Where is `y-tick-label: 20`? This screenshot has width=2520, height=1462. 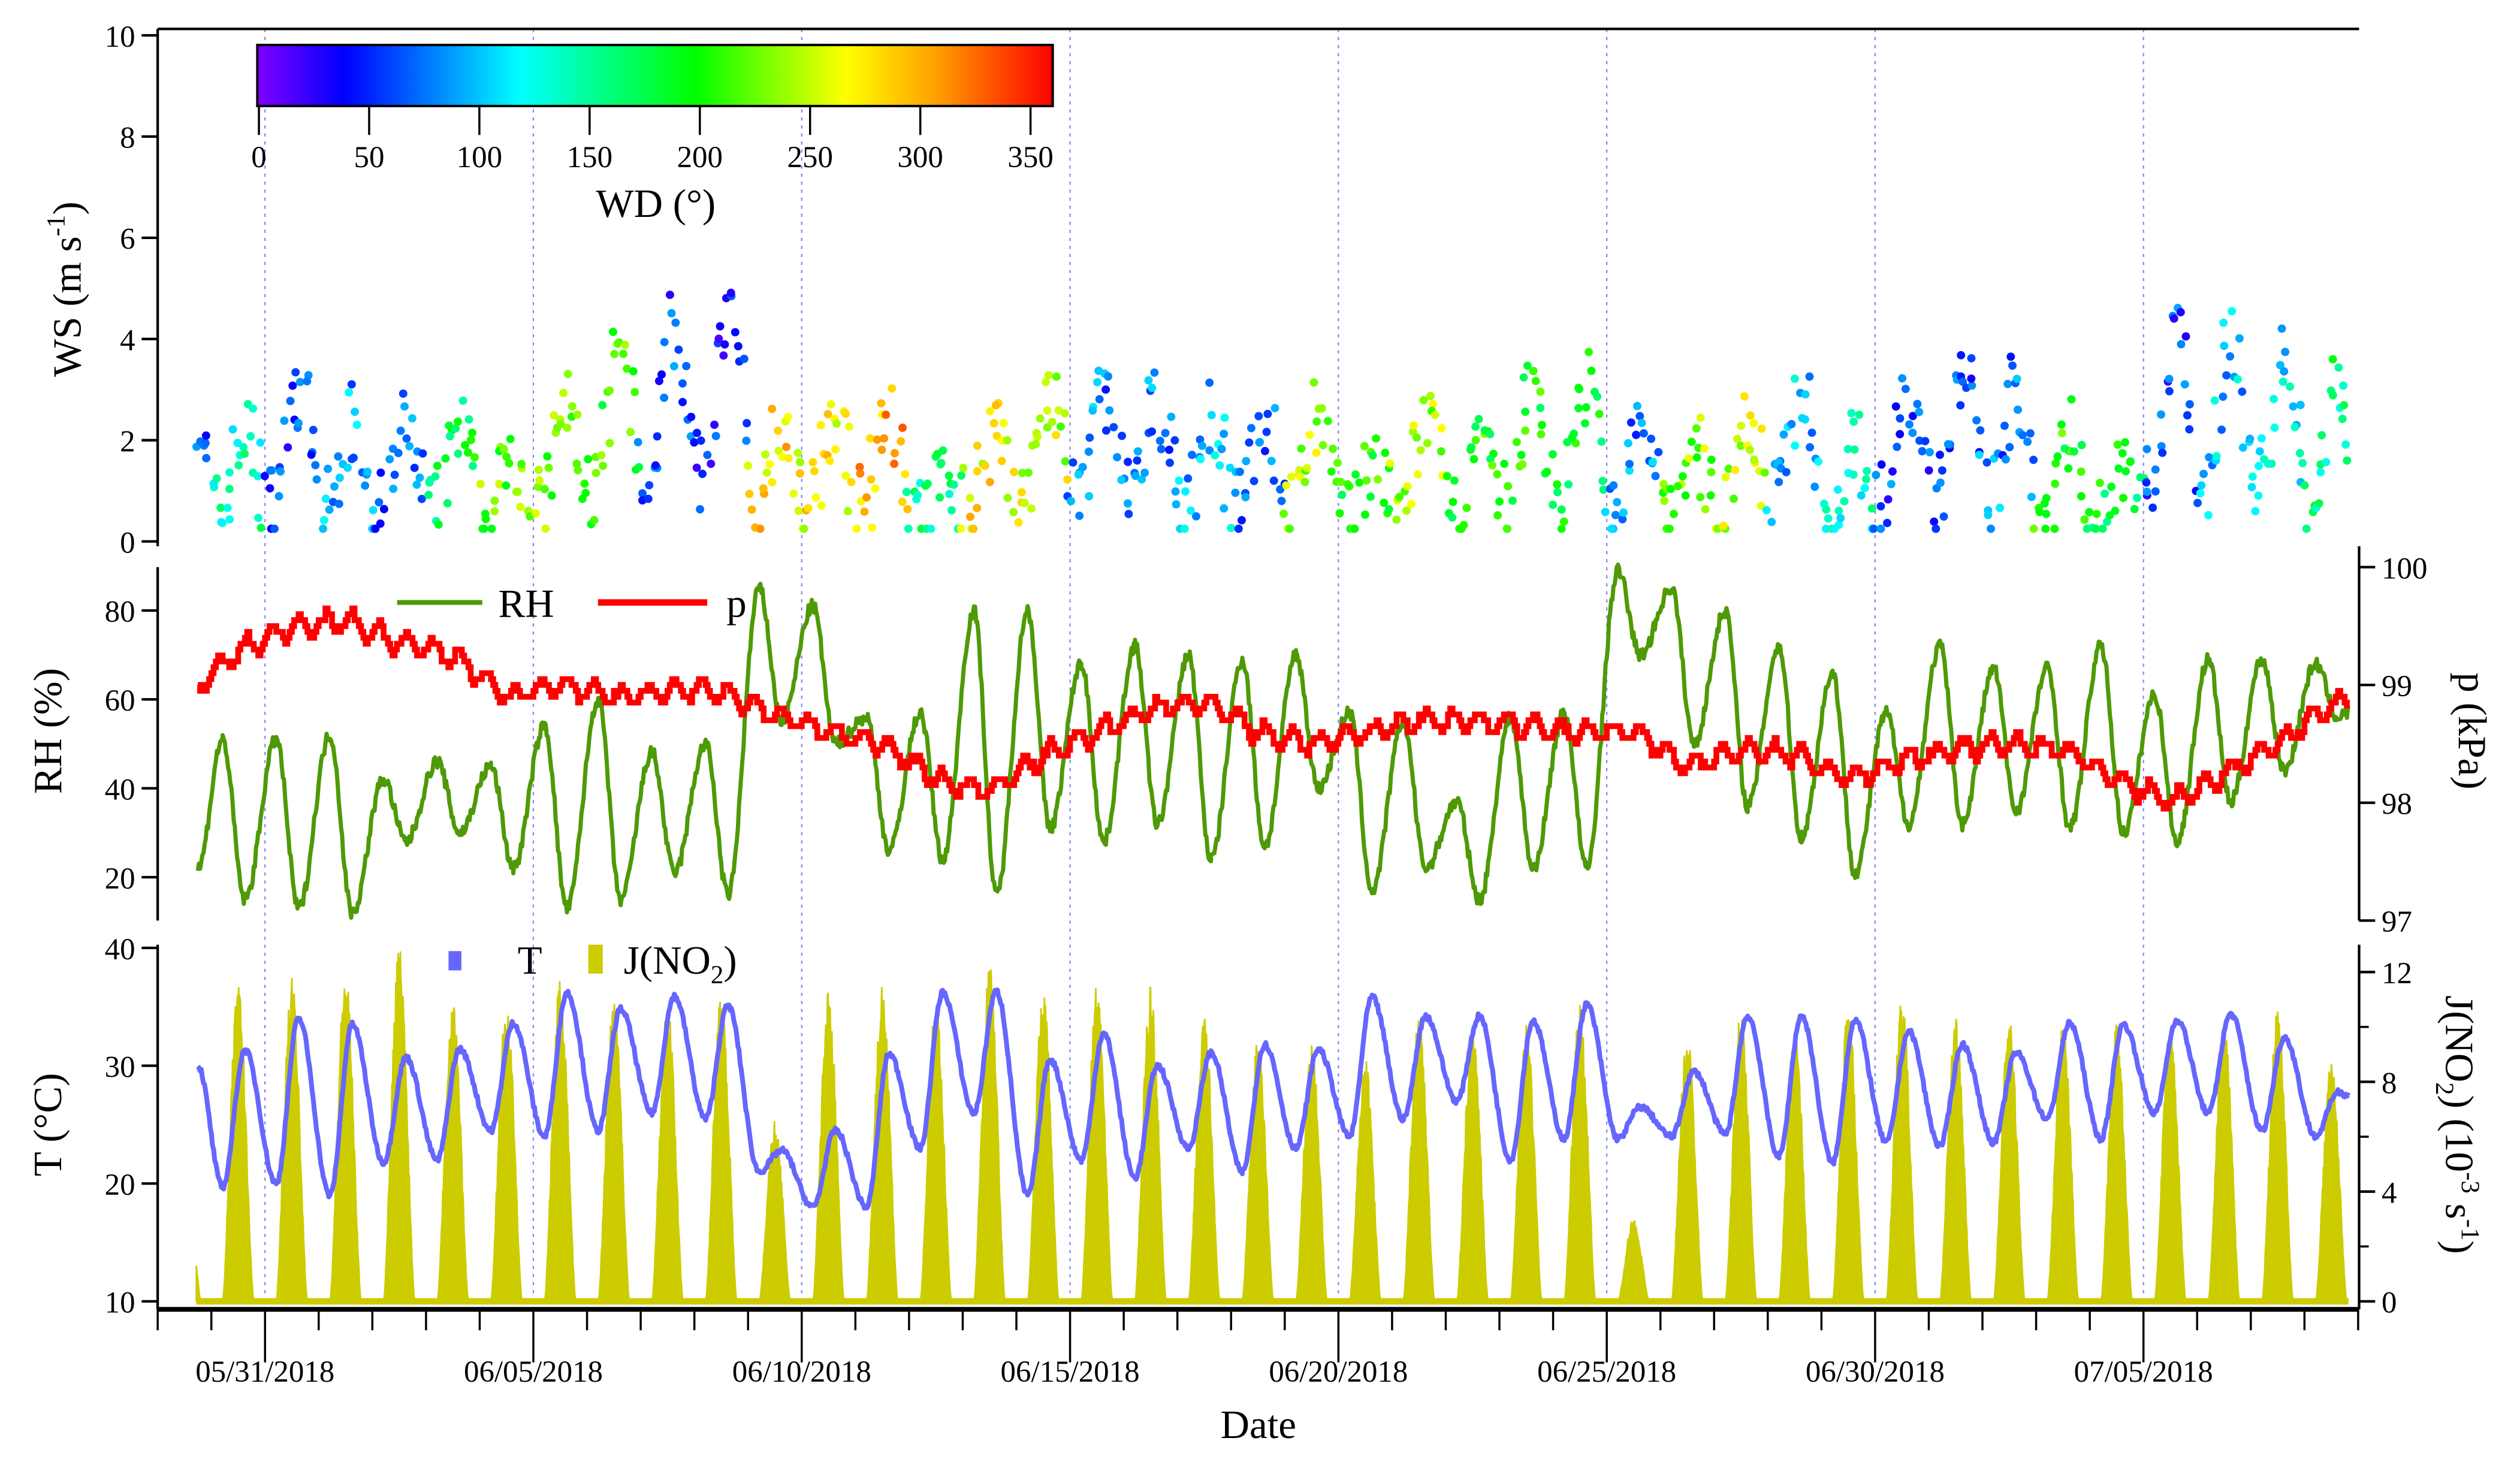 y-tick-label: 20 is located at coordinates (120, 1185).